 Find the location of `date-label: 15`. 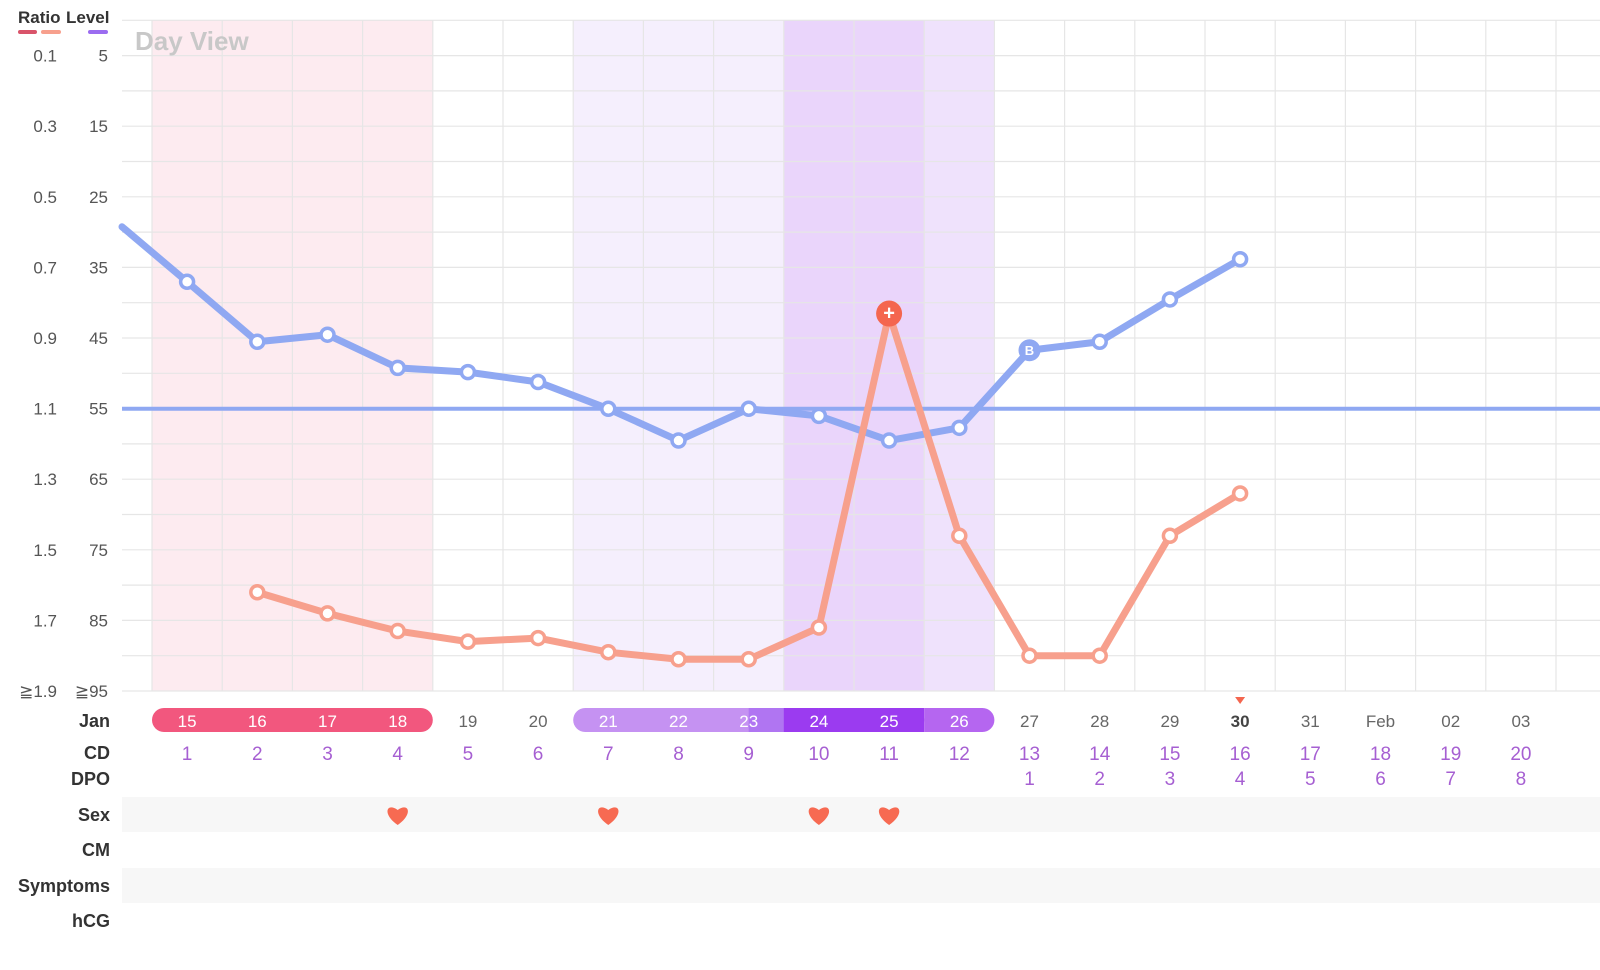

date-label: 15 is located at coordinates (187, 721).